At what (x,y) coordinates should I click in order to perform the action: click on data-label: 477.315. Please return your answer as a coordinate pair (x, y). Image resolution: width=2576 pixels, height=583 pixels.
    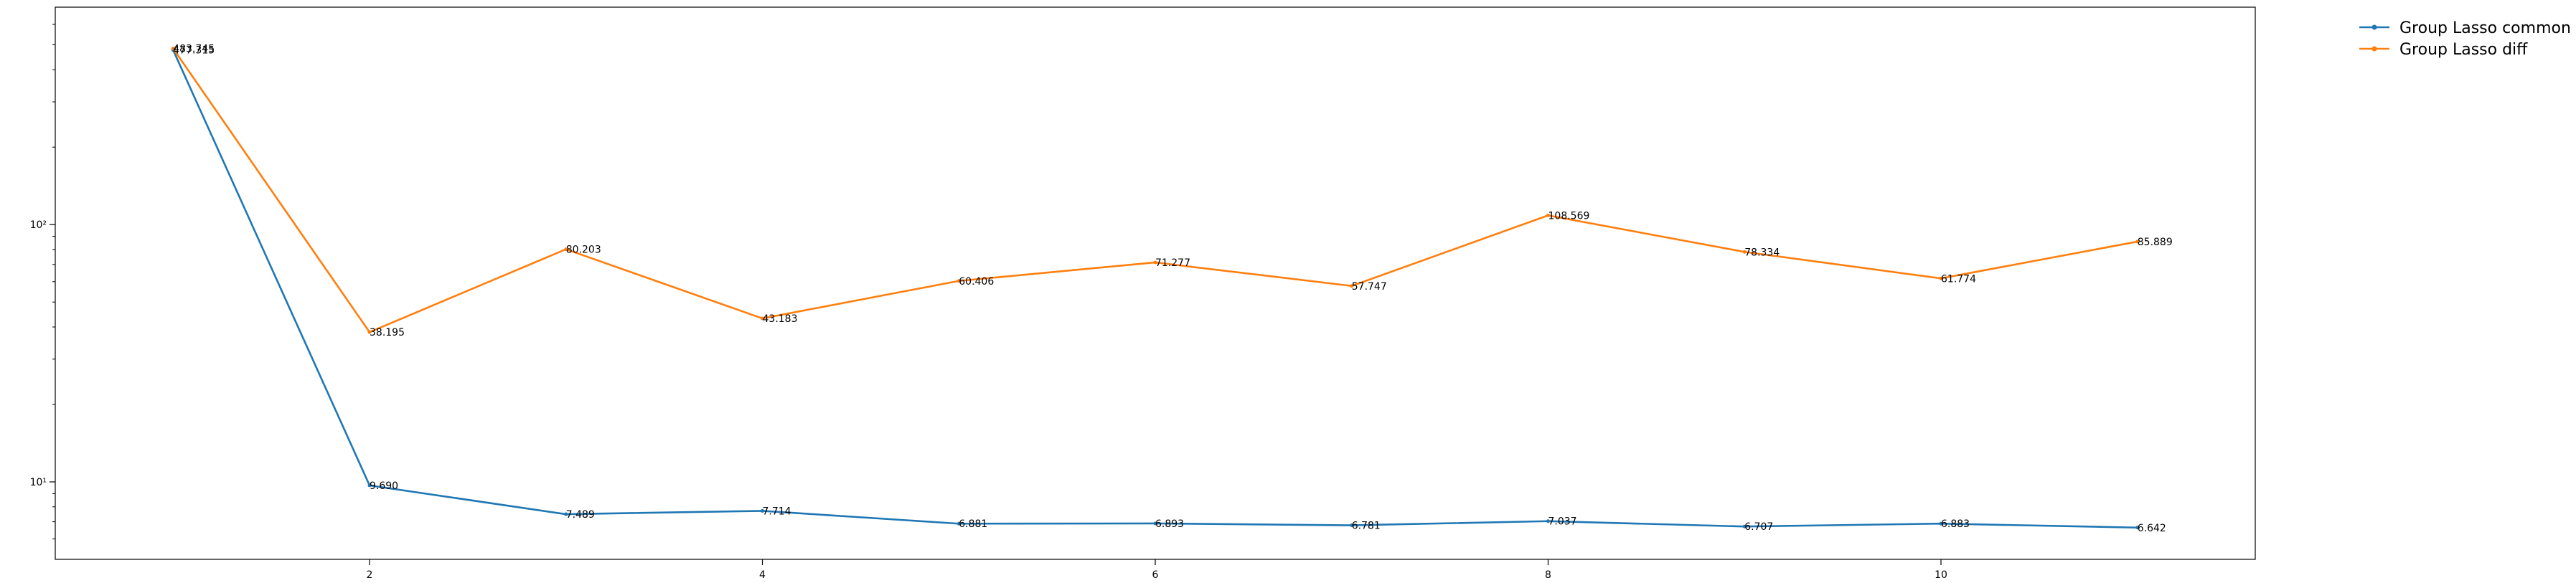
    Looking at the image, I should click on (194, 51).